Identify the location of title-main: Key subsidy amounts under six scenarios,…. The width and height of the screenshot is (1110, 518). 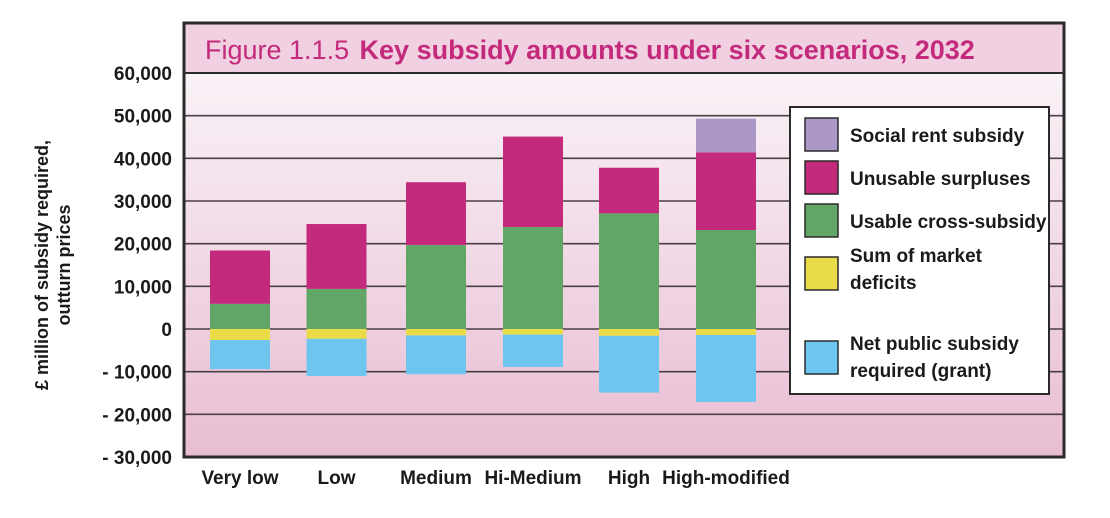
(667, 50).